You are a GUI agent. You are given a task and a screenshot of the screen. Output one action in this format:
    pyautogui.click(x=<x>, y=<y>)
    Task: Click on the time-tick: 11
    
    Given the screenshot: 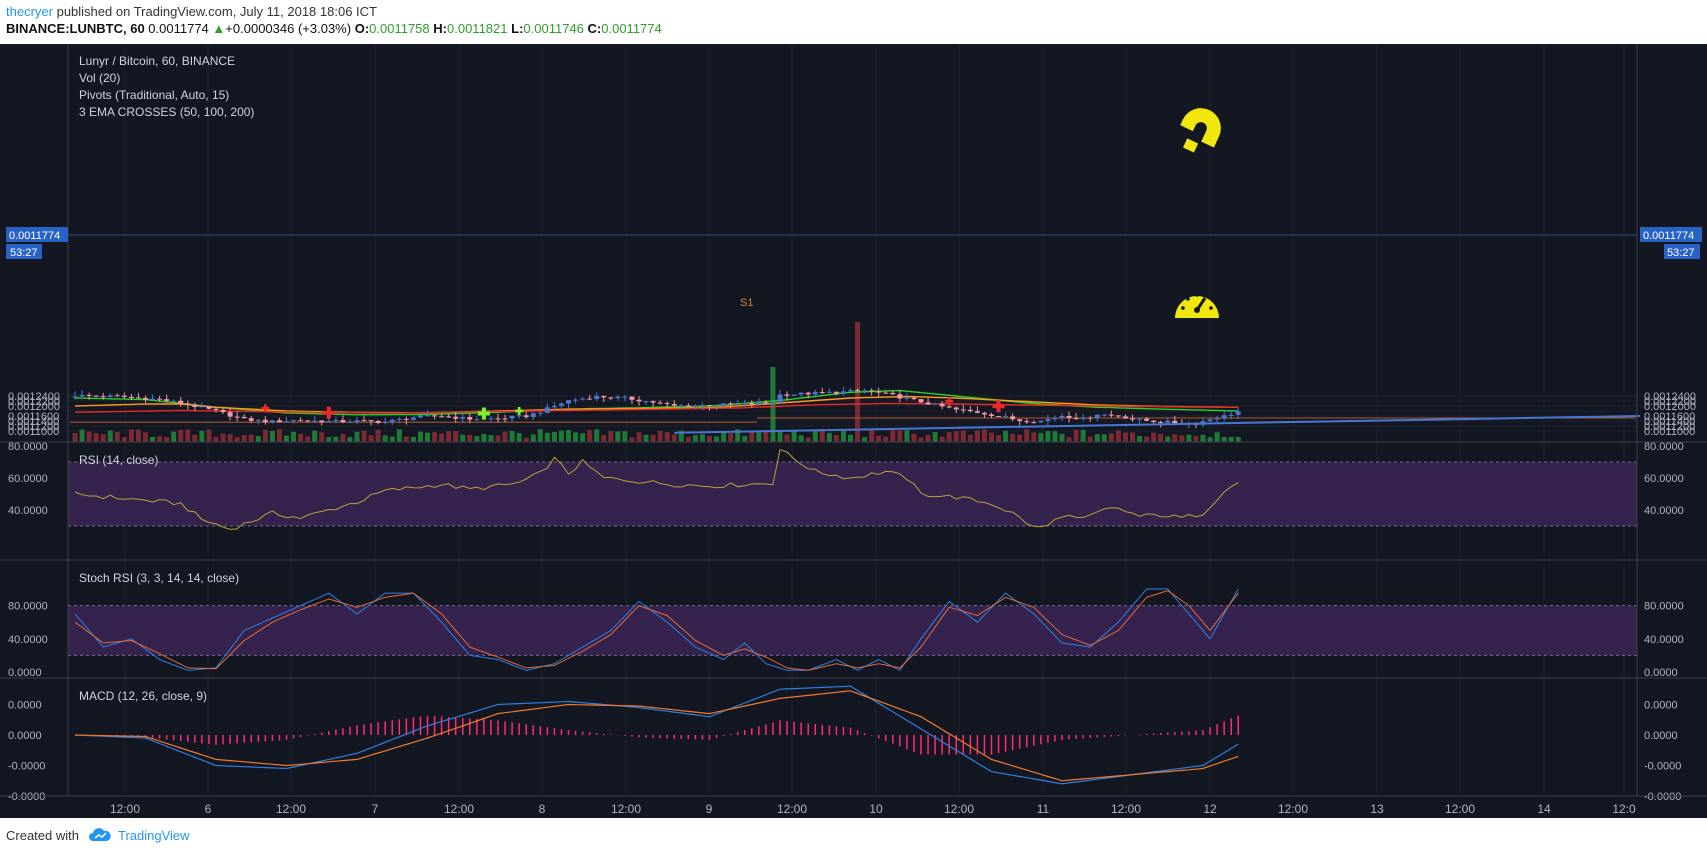 What is the action you would take?
    pyautogui.click(x=1043, y=809)
    